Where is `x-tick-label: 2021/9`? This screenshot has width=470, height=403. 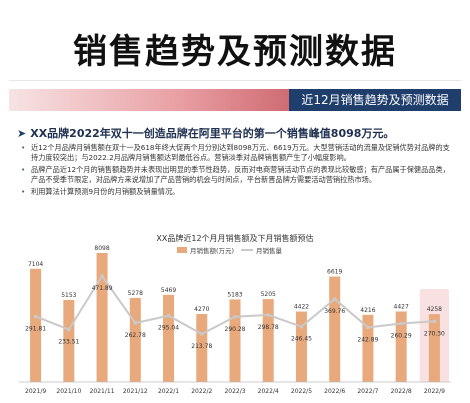
x-tick-label: 2021/9 is located at coordinates (35, 391).